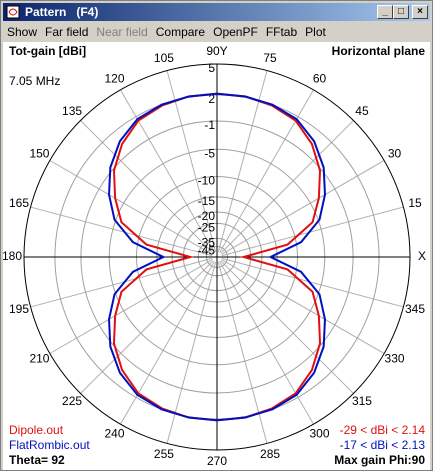 The width and height of the screenshot is (433, 471). I want to click on max-gain-label: Max gain Phi:90, so click(379, 460).